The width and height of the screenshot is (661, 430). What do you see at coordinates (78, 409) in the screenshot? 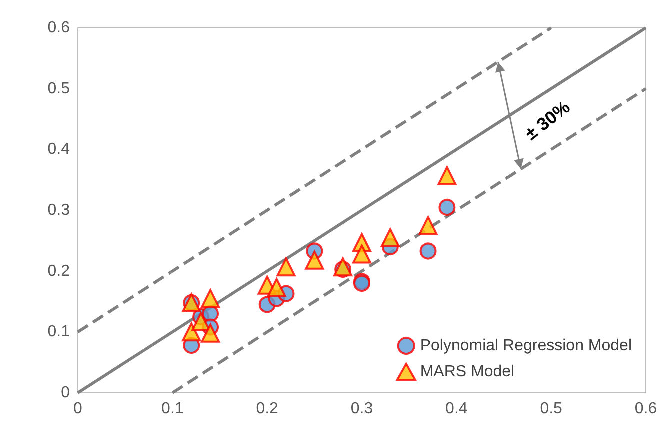
I see `x-tick-label: 0` at bounding box center [78, 409].